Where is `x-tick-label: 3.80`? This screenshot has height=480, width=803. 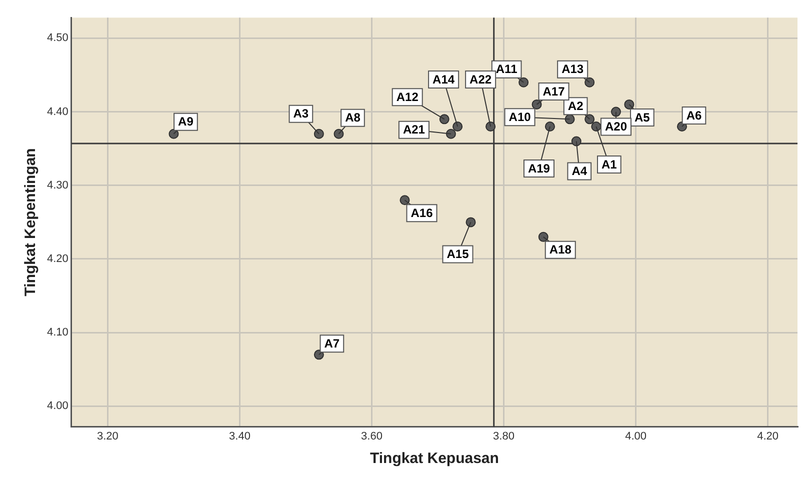 x-tick-label: 3.80 is located at coordinates (503, 436).